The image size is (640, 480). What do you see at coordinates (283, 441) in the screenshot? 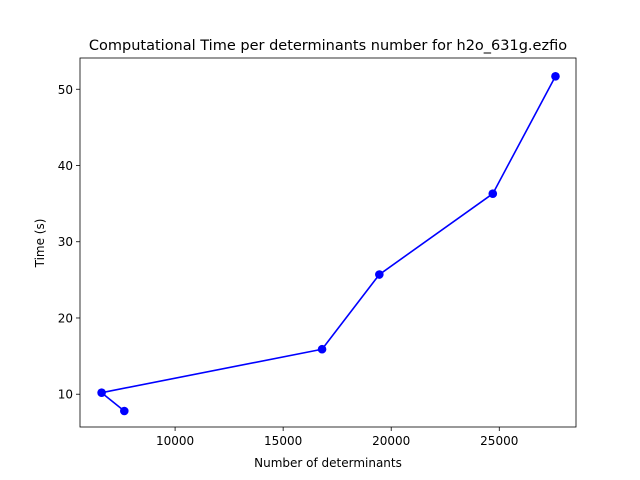
I see `x-tick-label: 15000` at bounding box center [283, 441].